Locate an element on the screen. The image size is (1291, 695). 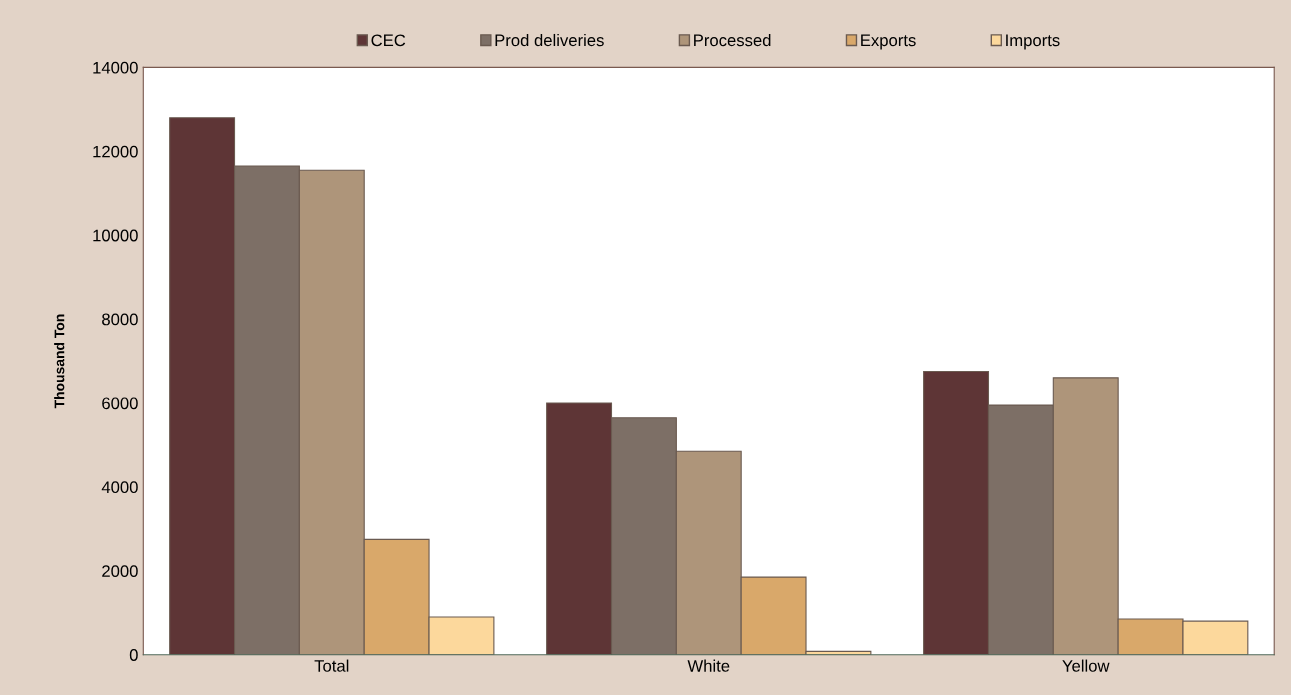
y-tick-label: 0 is located at coordinates (133, 655).